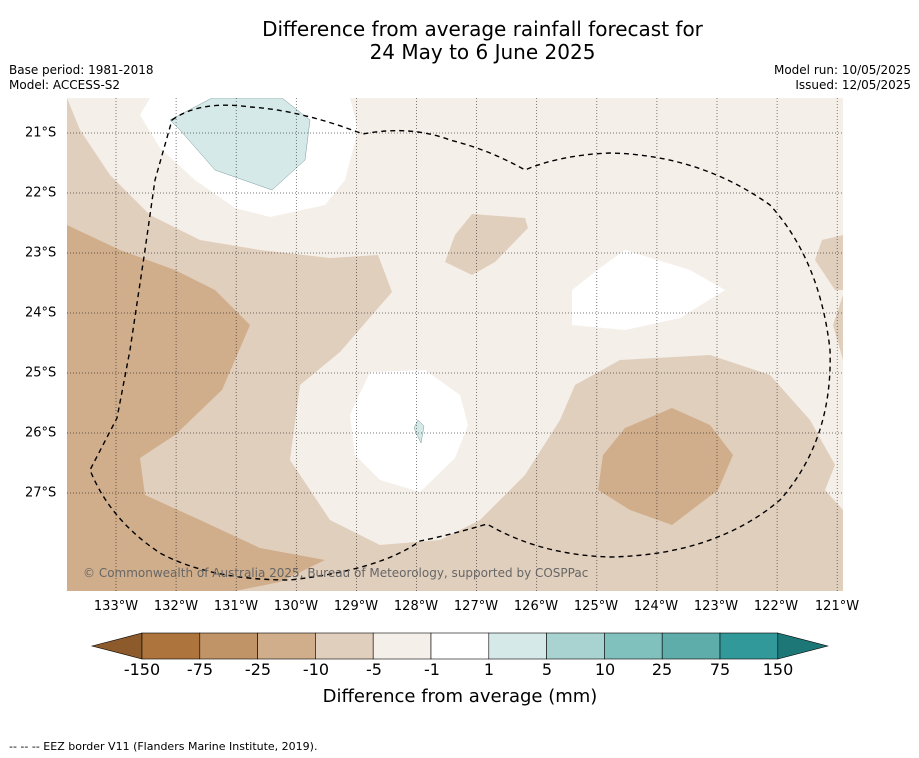  I want to click on title-line-2: 24 May to 6 June 2025, so click(482, 52).